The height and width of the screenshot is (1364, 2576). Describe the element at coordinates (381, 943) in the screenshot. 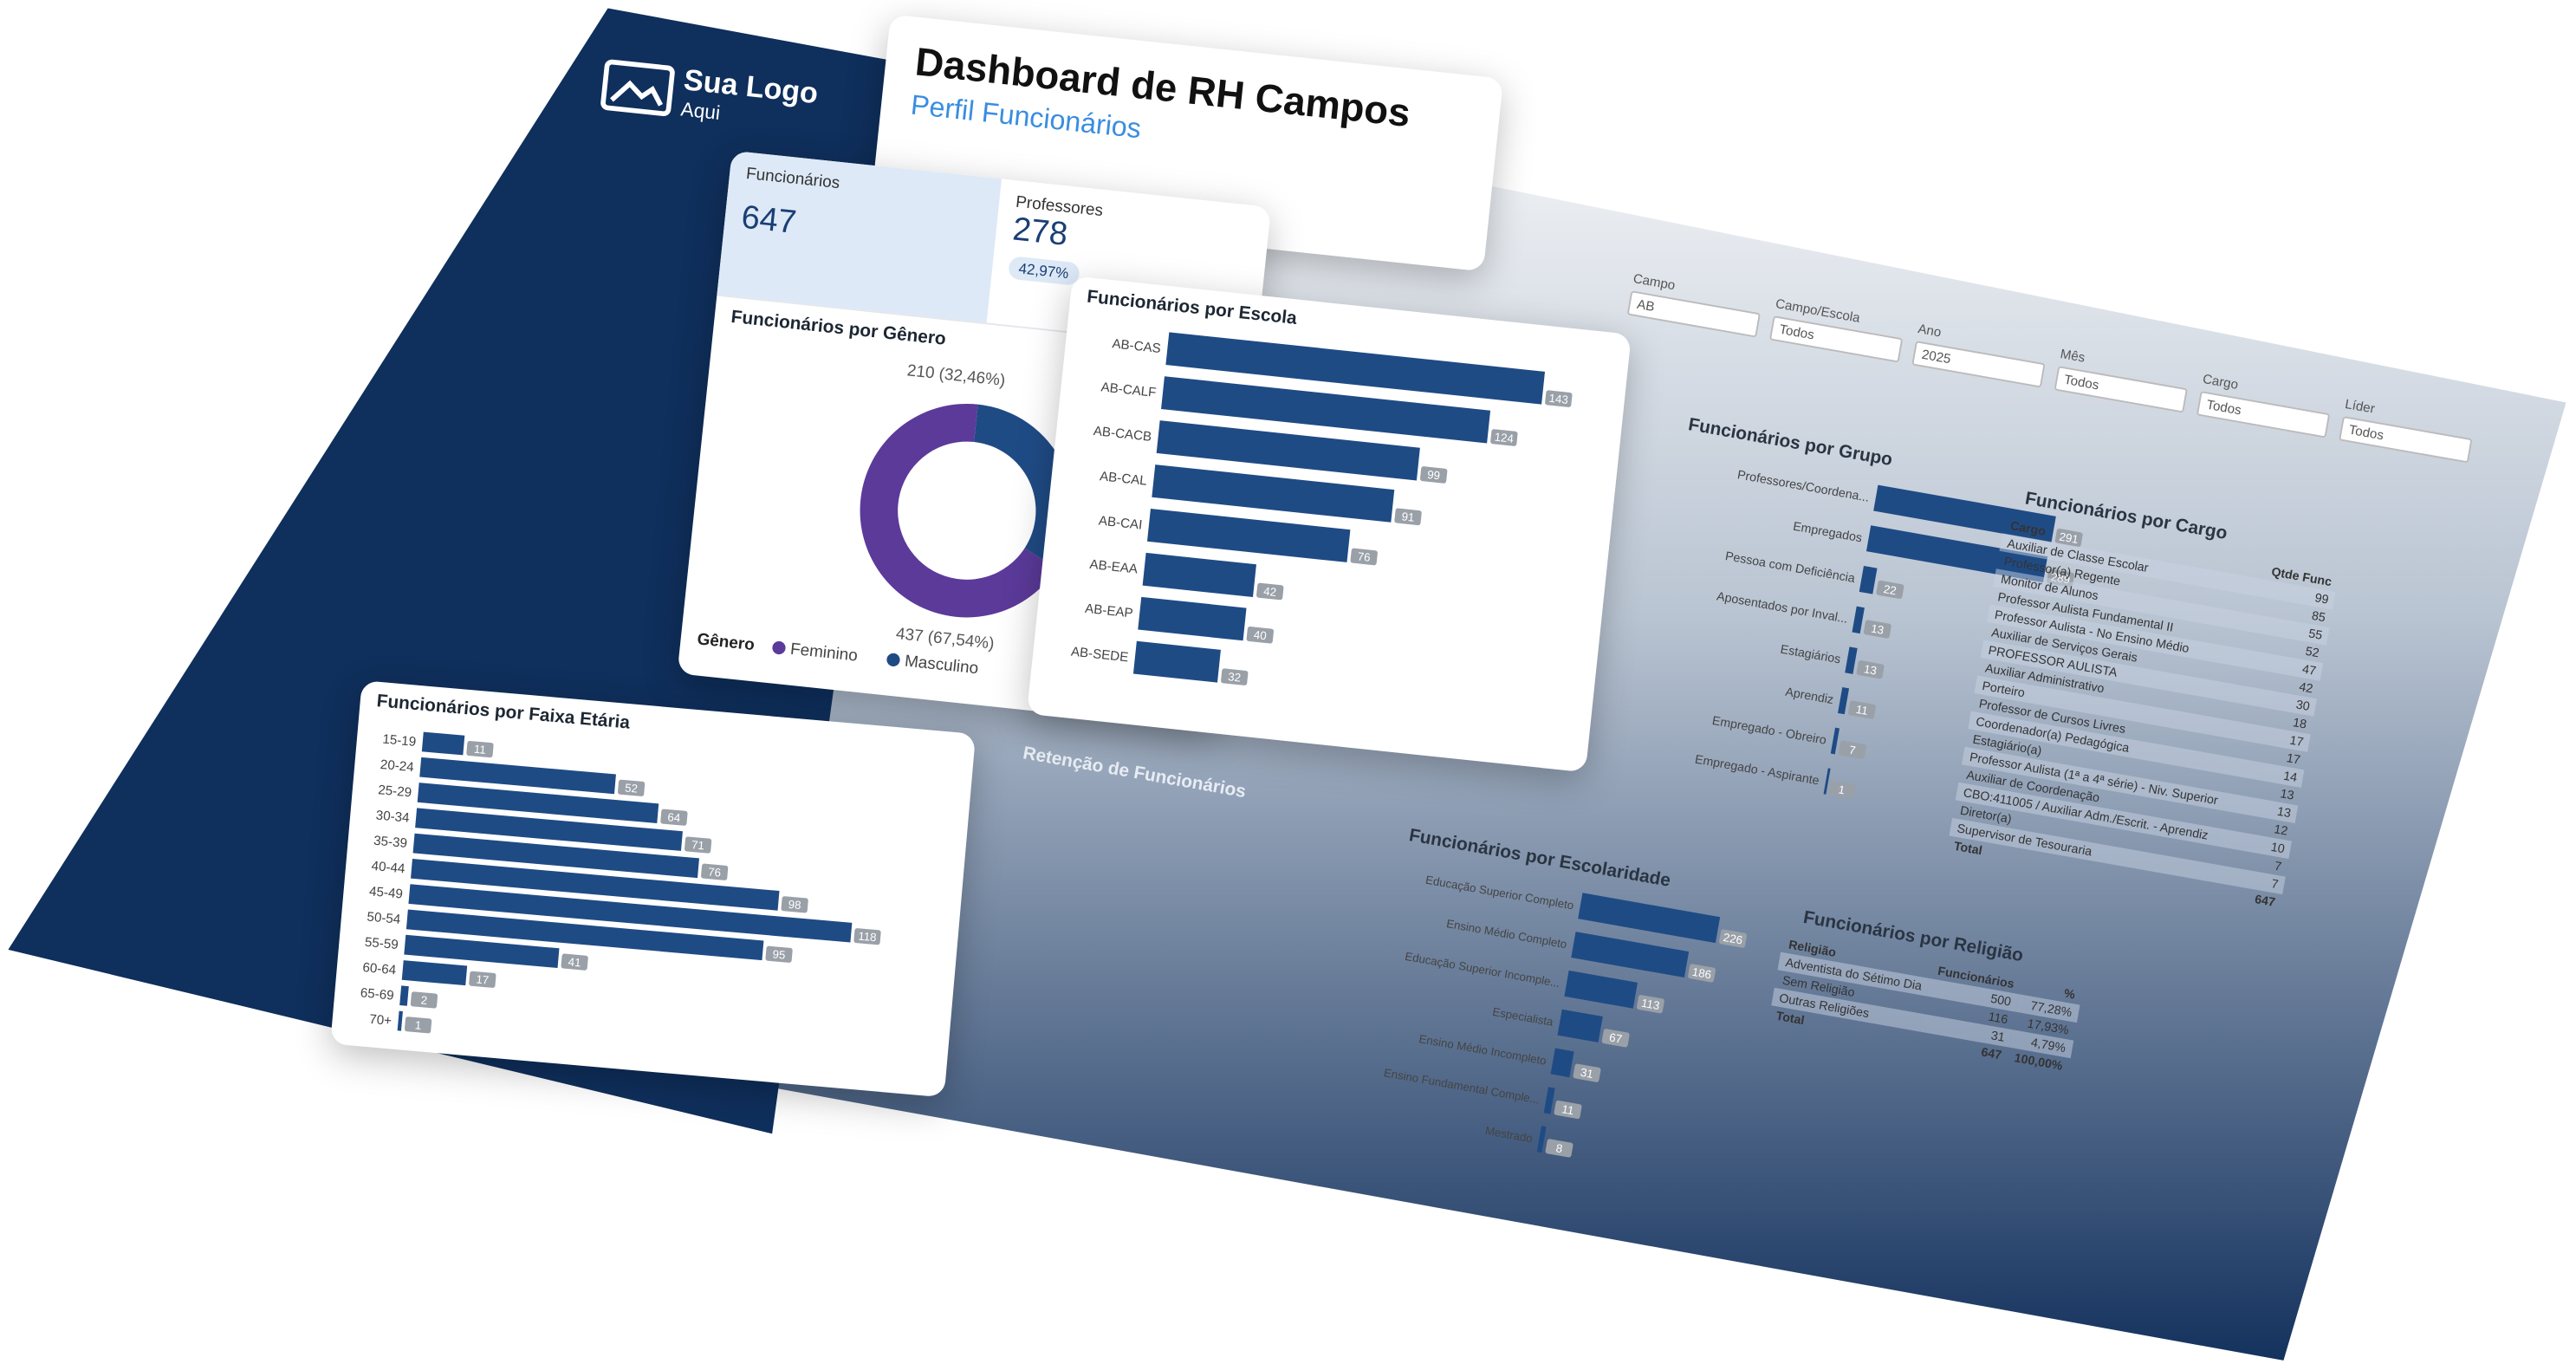

I see `category-label: 55-59` at that location.